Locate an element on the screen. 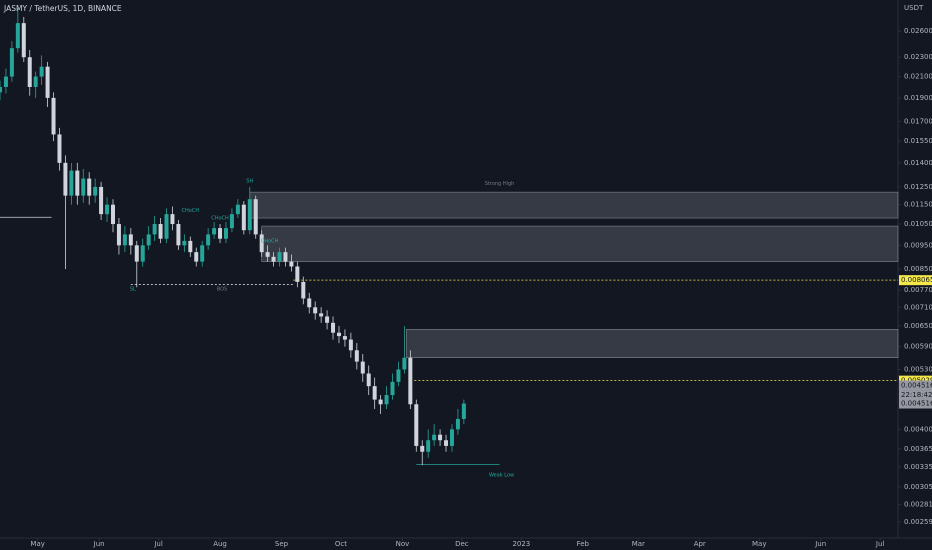 The image size is (932, 550). countdown-box is located at coordinates (915, 395).